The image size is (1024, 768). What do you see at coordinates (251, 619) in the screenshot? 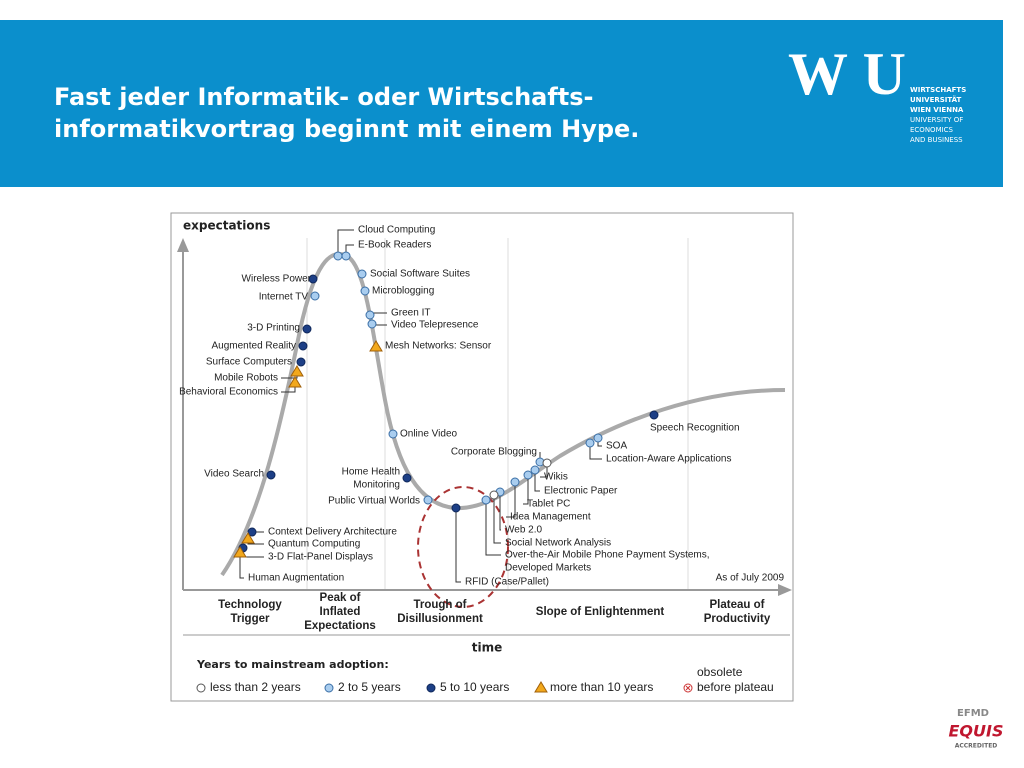
I see `phase-label: Trigger` at bounding box center [251, 619].